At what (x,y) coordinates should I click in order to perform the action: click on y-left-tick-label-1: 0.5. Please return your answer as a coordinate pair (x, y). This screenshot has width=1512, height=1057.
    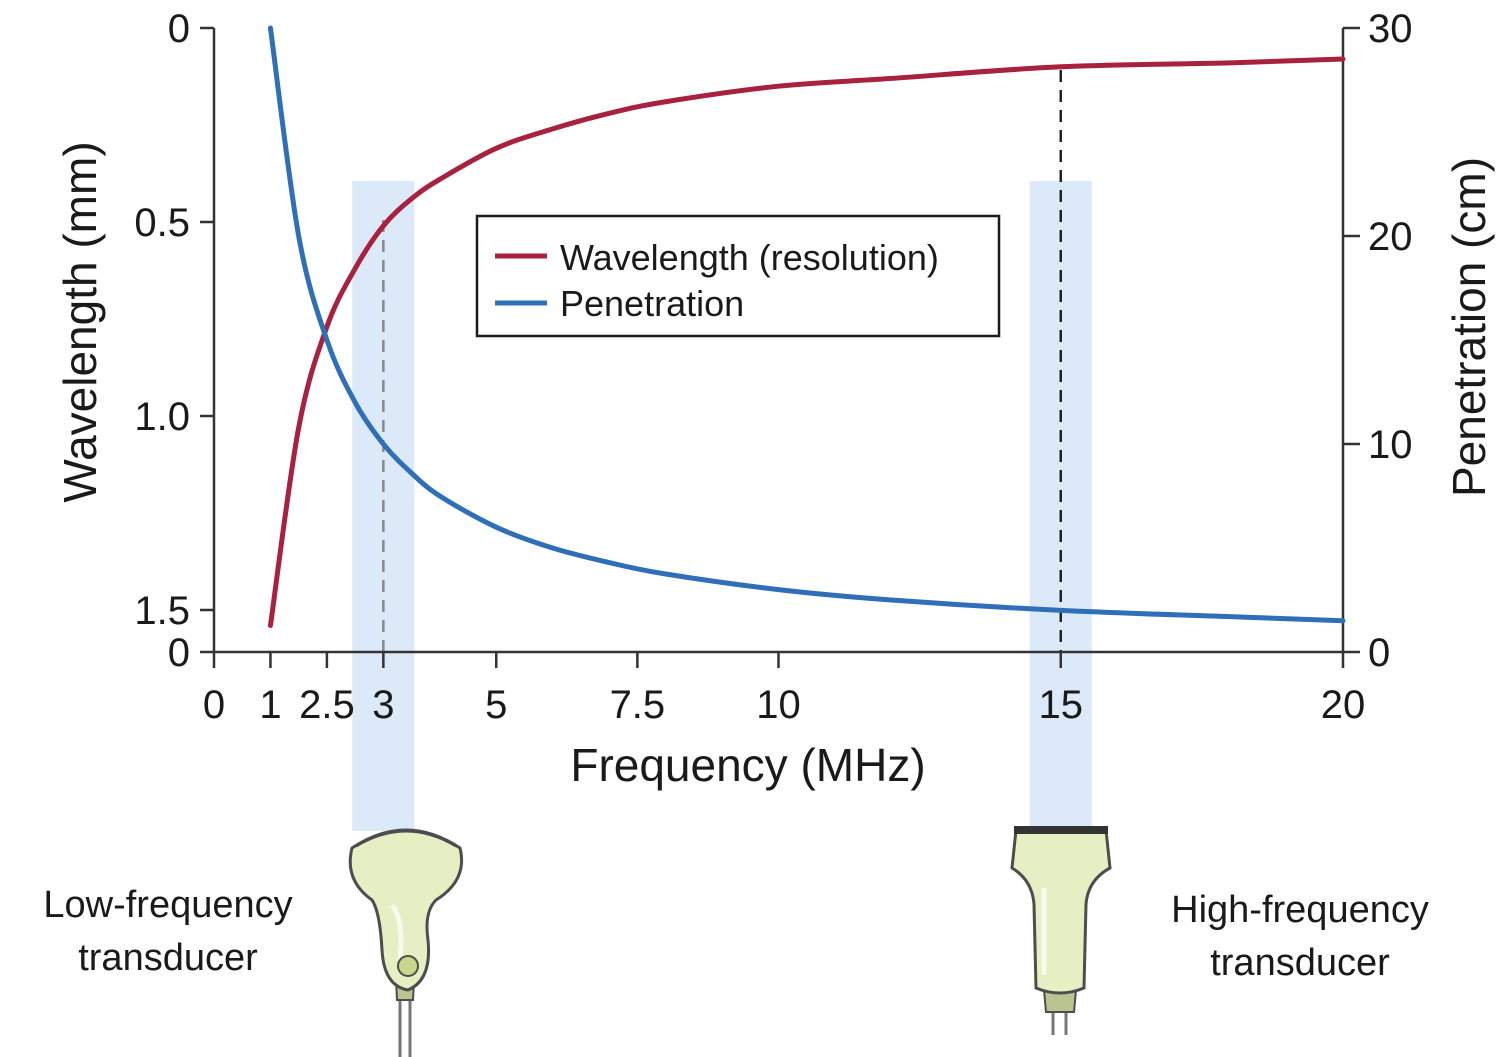
    Looking at the image, I should click on (162, 223).